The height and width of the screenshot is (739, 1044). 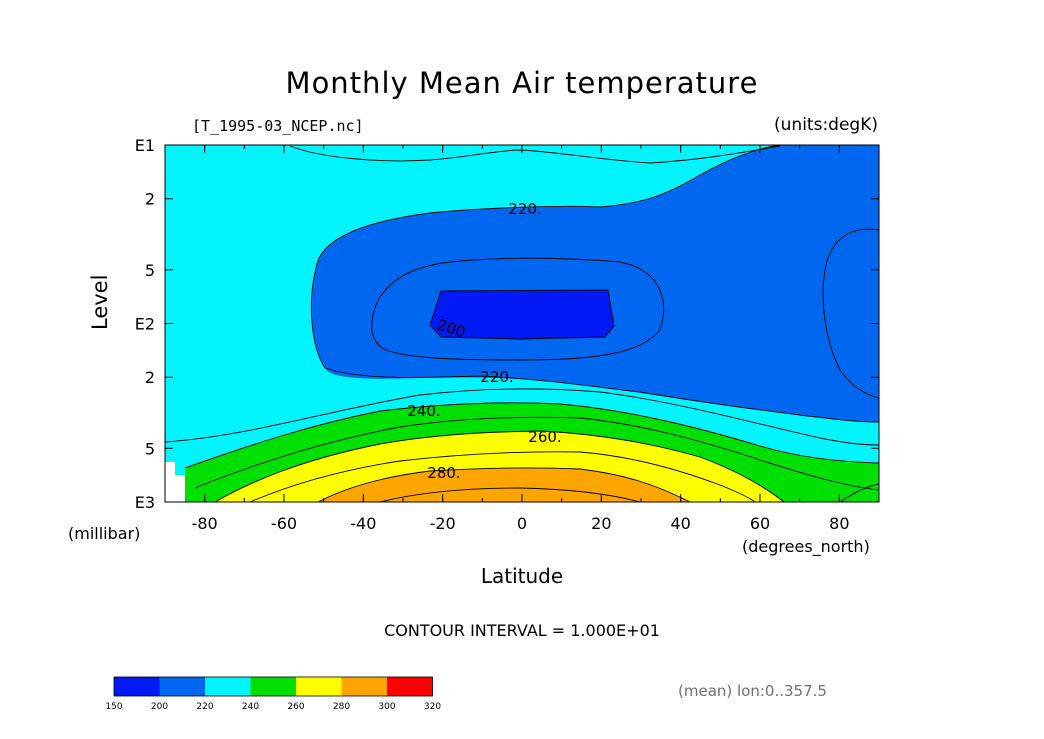 I want to click on y-tick-label: E3, so click(x=145, y=502).